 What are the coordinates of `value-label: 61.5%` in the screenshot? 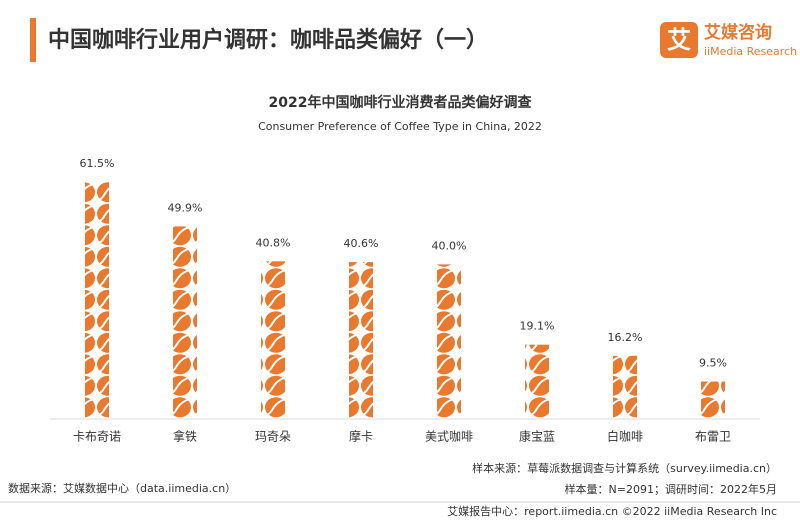 It's located at (97, 163).